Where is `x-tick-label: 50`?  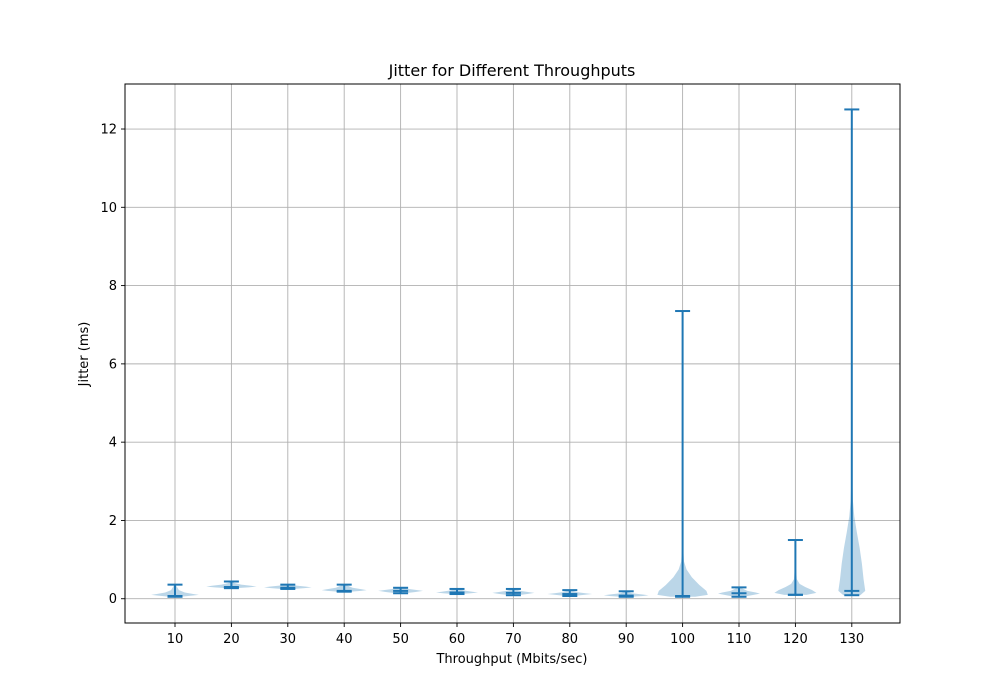 x-tick-label: 50 is located at coordinates (400, 639).